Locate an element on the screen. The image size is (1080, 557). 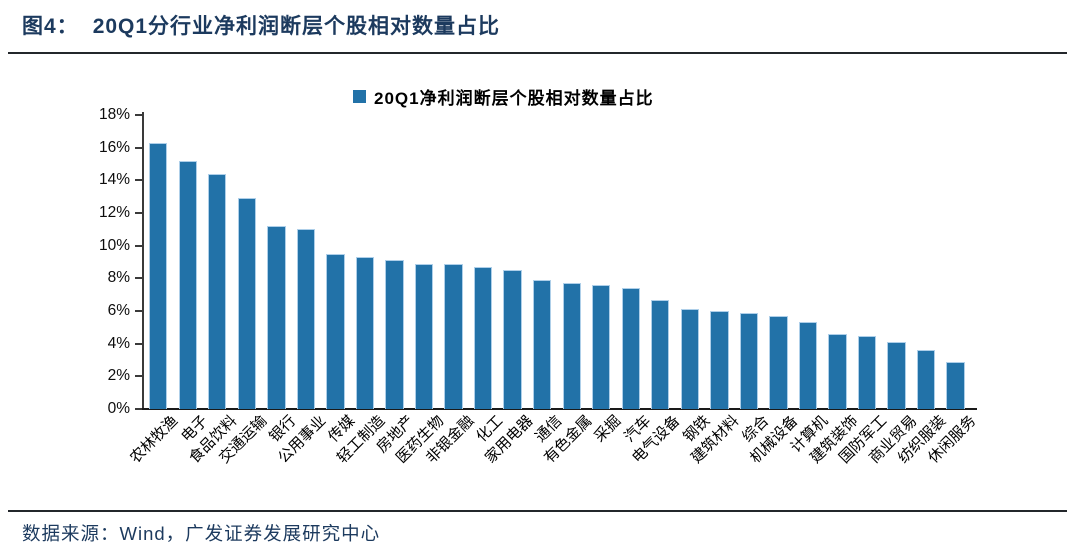
figure-title-text: 20Q1分行业净利润断层个股相对数量占比 is located at coordinates (296, 26).